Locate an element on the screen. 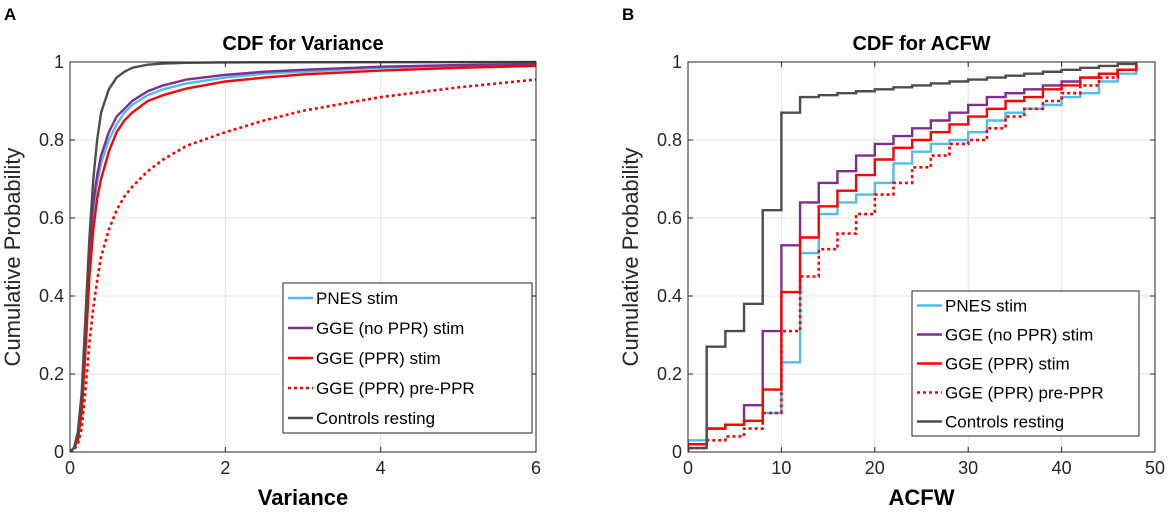 This screenshot has height=517, width=1170. x-tick-label: 10 is located at coordinates (781, 468).